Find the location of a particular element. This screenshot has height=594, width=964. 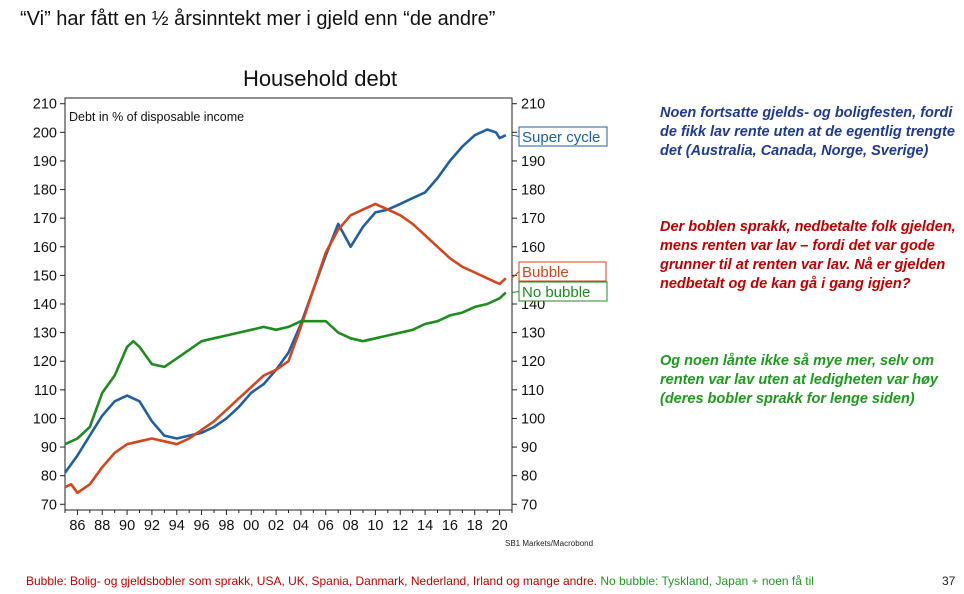

y-tick-label-right: 170 is located at coordinates (533, 219).